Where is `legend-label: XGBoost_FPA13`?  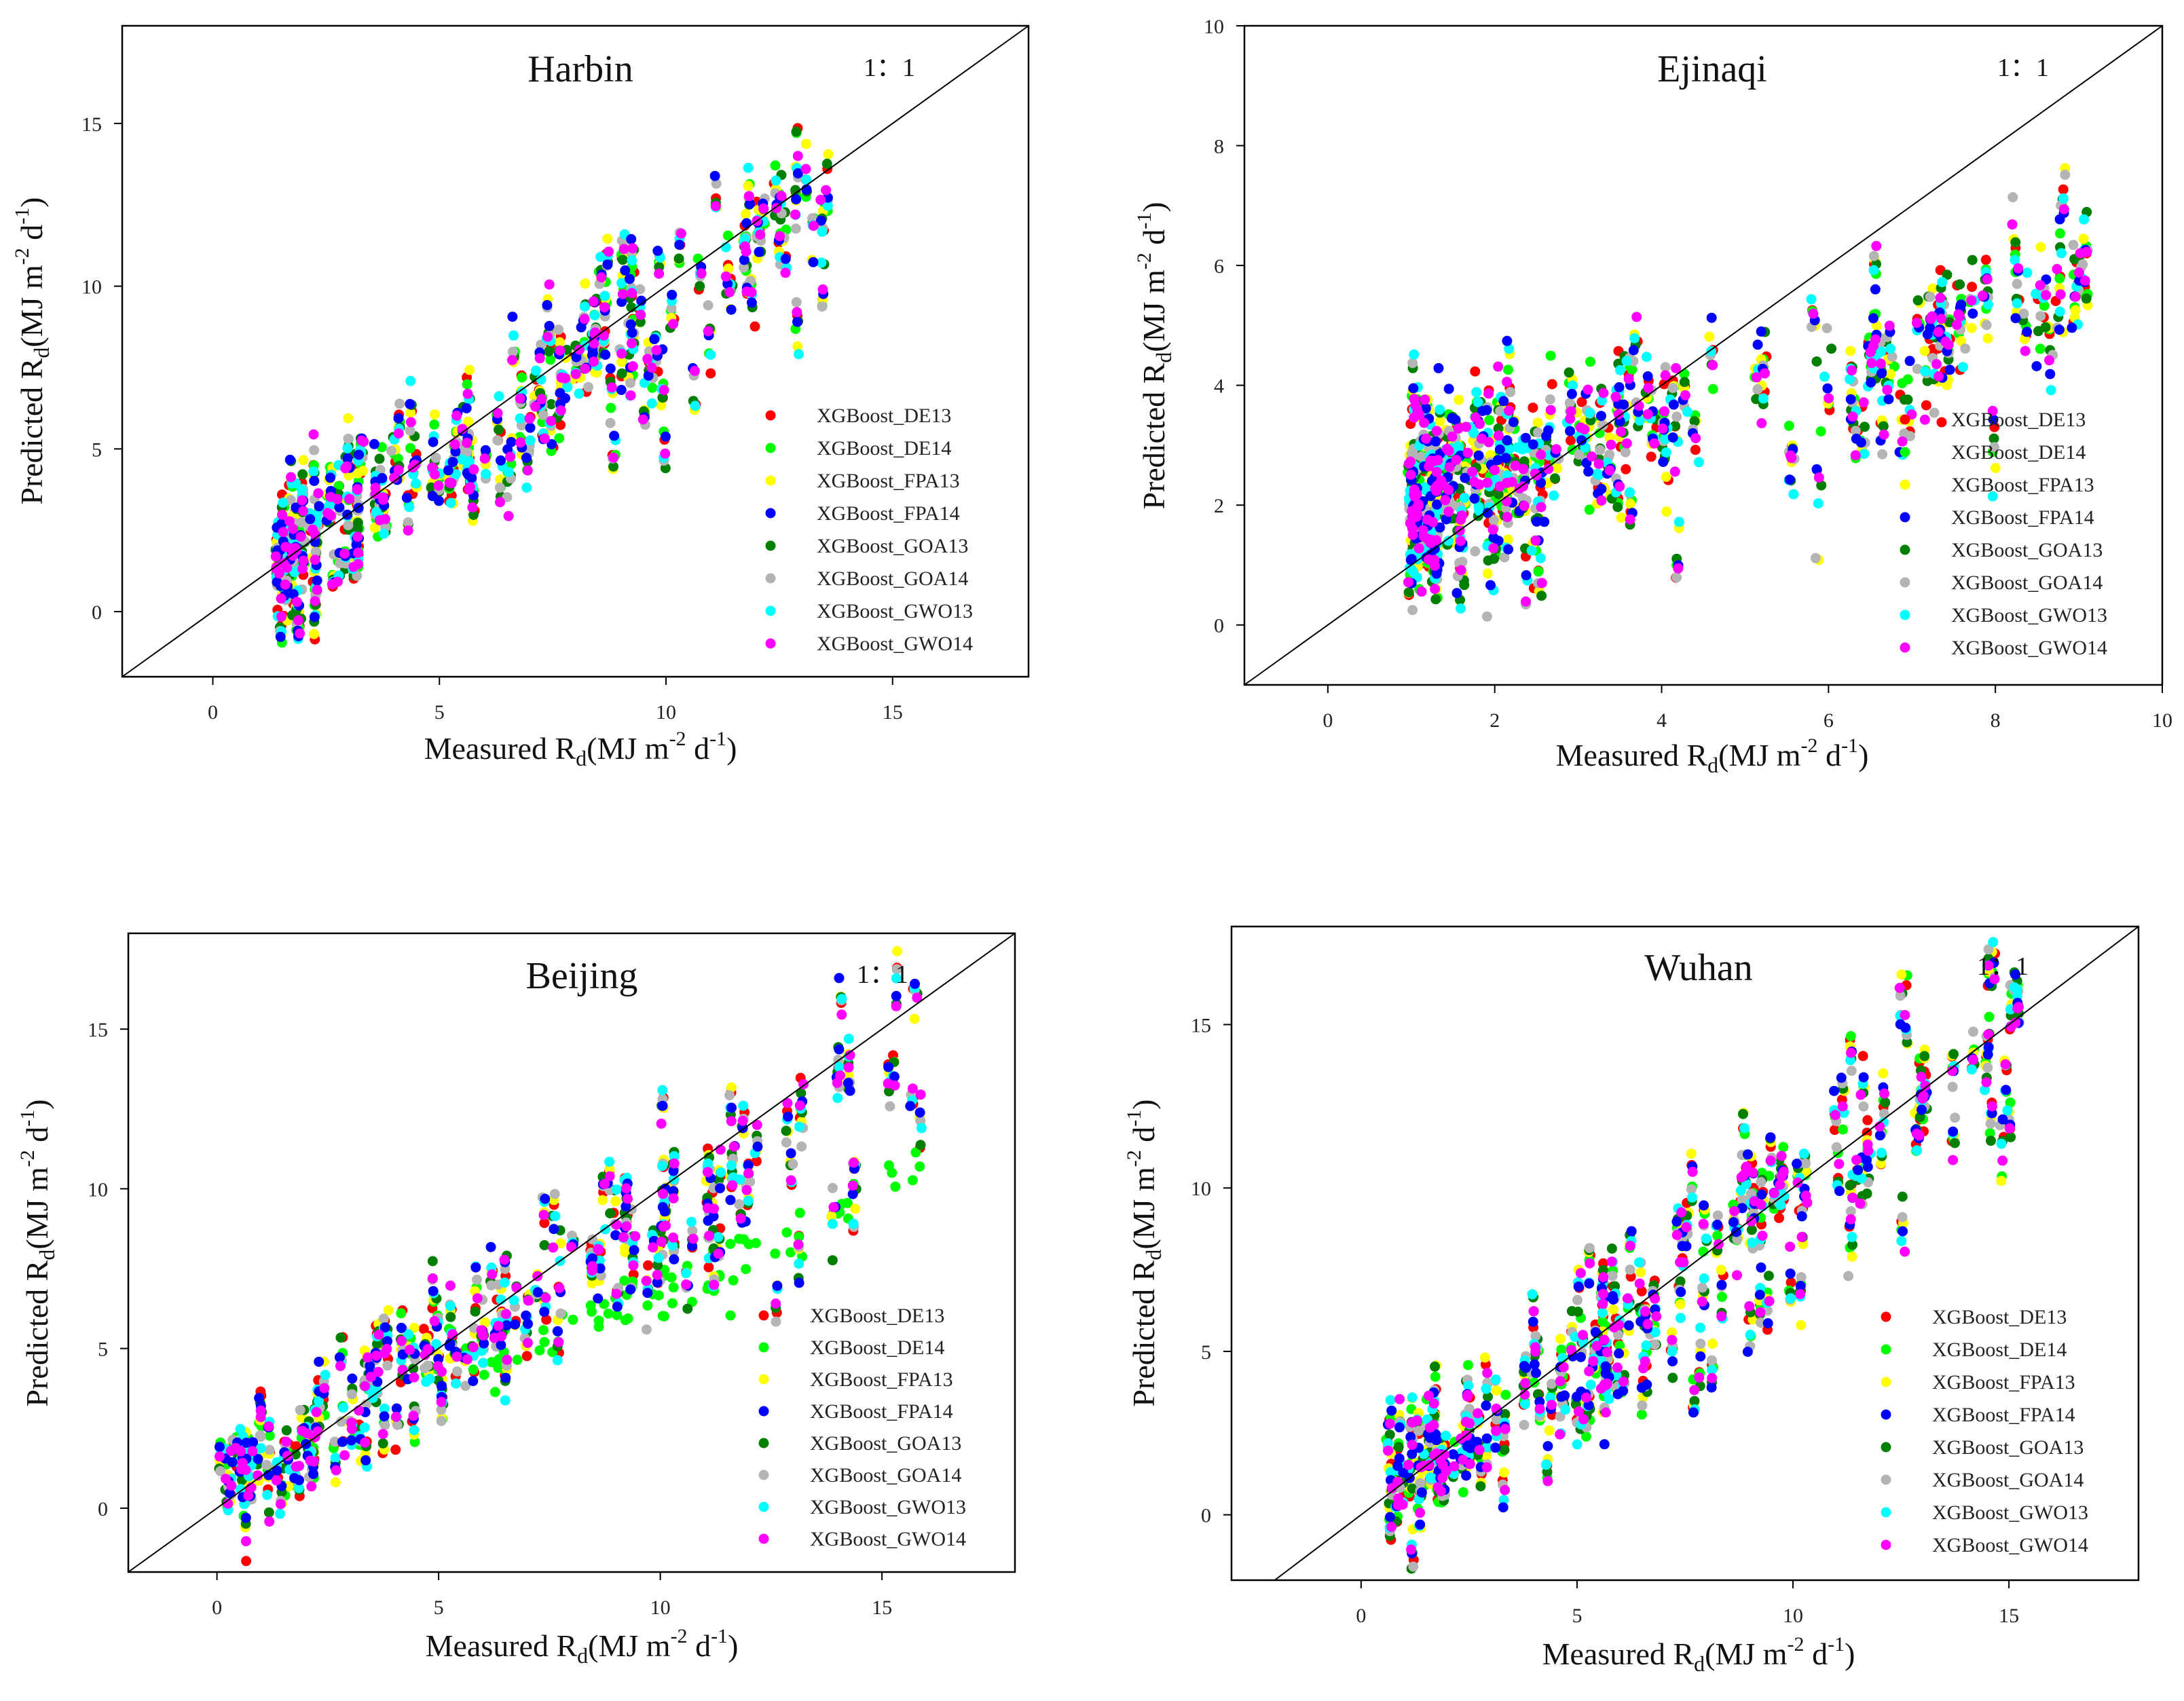 legend-label: XGBoost_FPA13 is located at coordinates (2022, 485).